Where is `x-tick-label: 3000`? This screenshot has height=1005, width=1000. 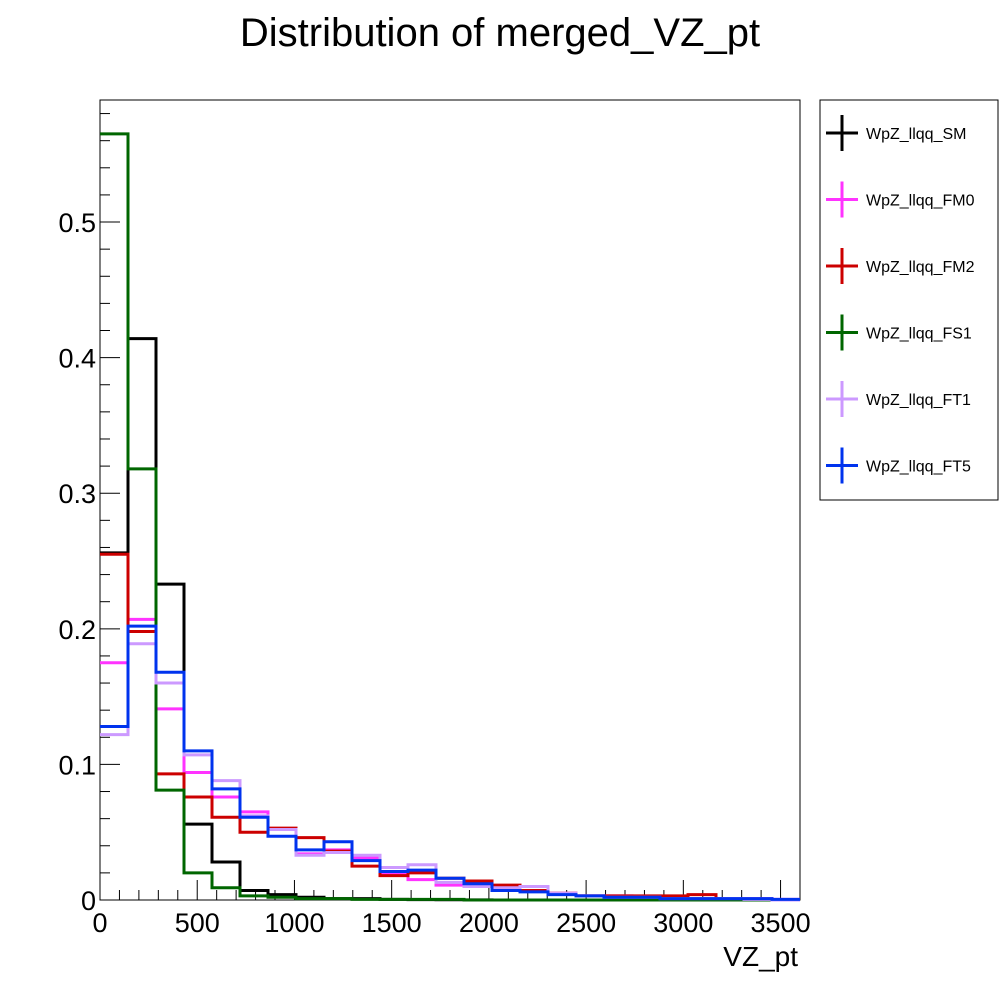 x-tick-label: 3000 is located at coordinates (683, 923).